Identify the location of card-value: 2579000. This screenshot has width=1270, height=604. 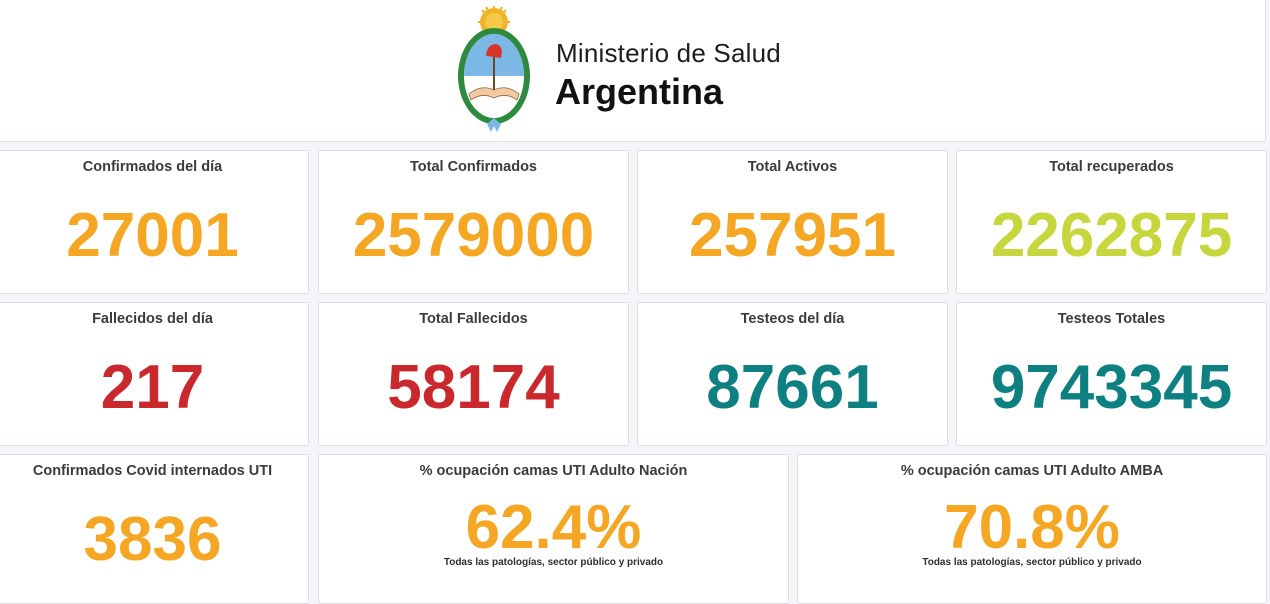
(473, 235).